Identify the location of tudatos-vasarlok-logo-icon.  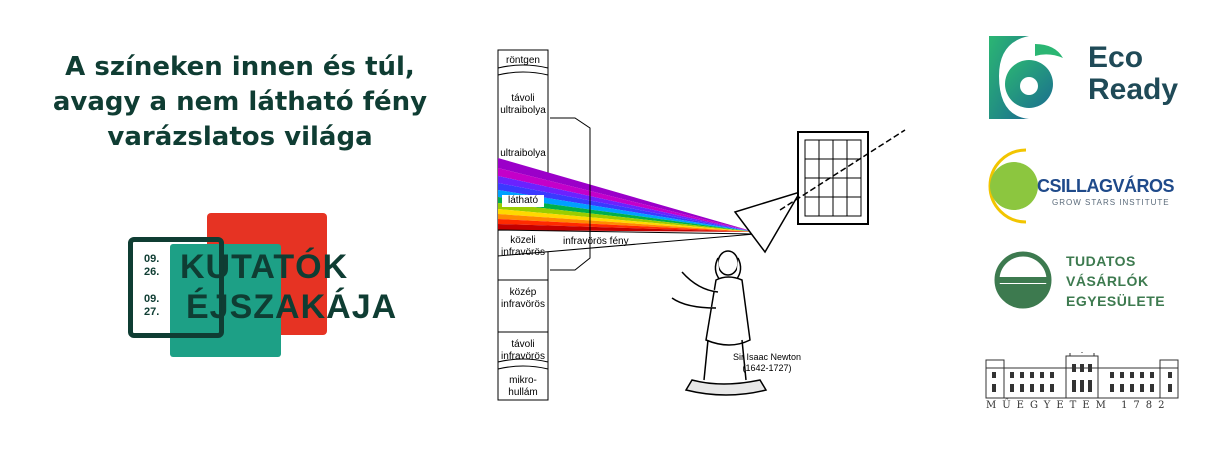
(1023, 280).